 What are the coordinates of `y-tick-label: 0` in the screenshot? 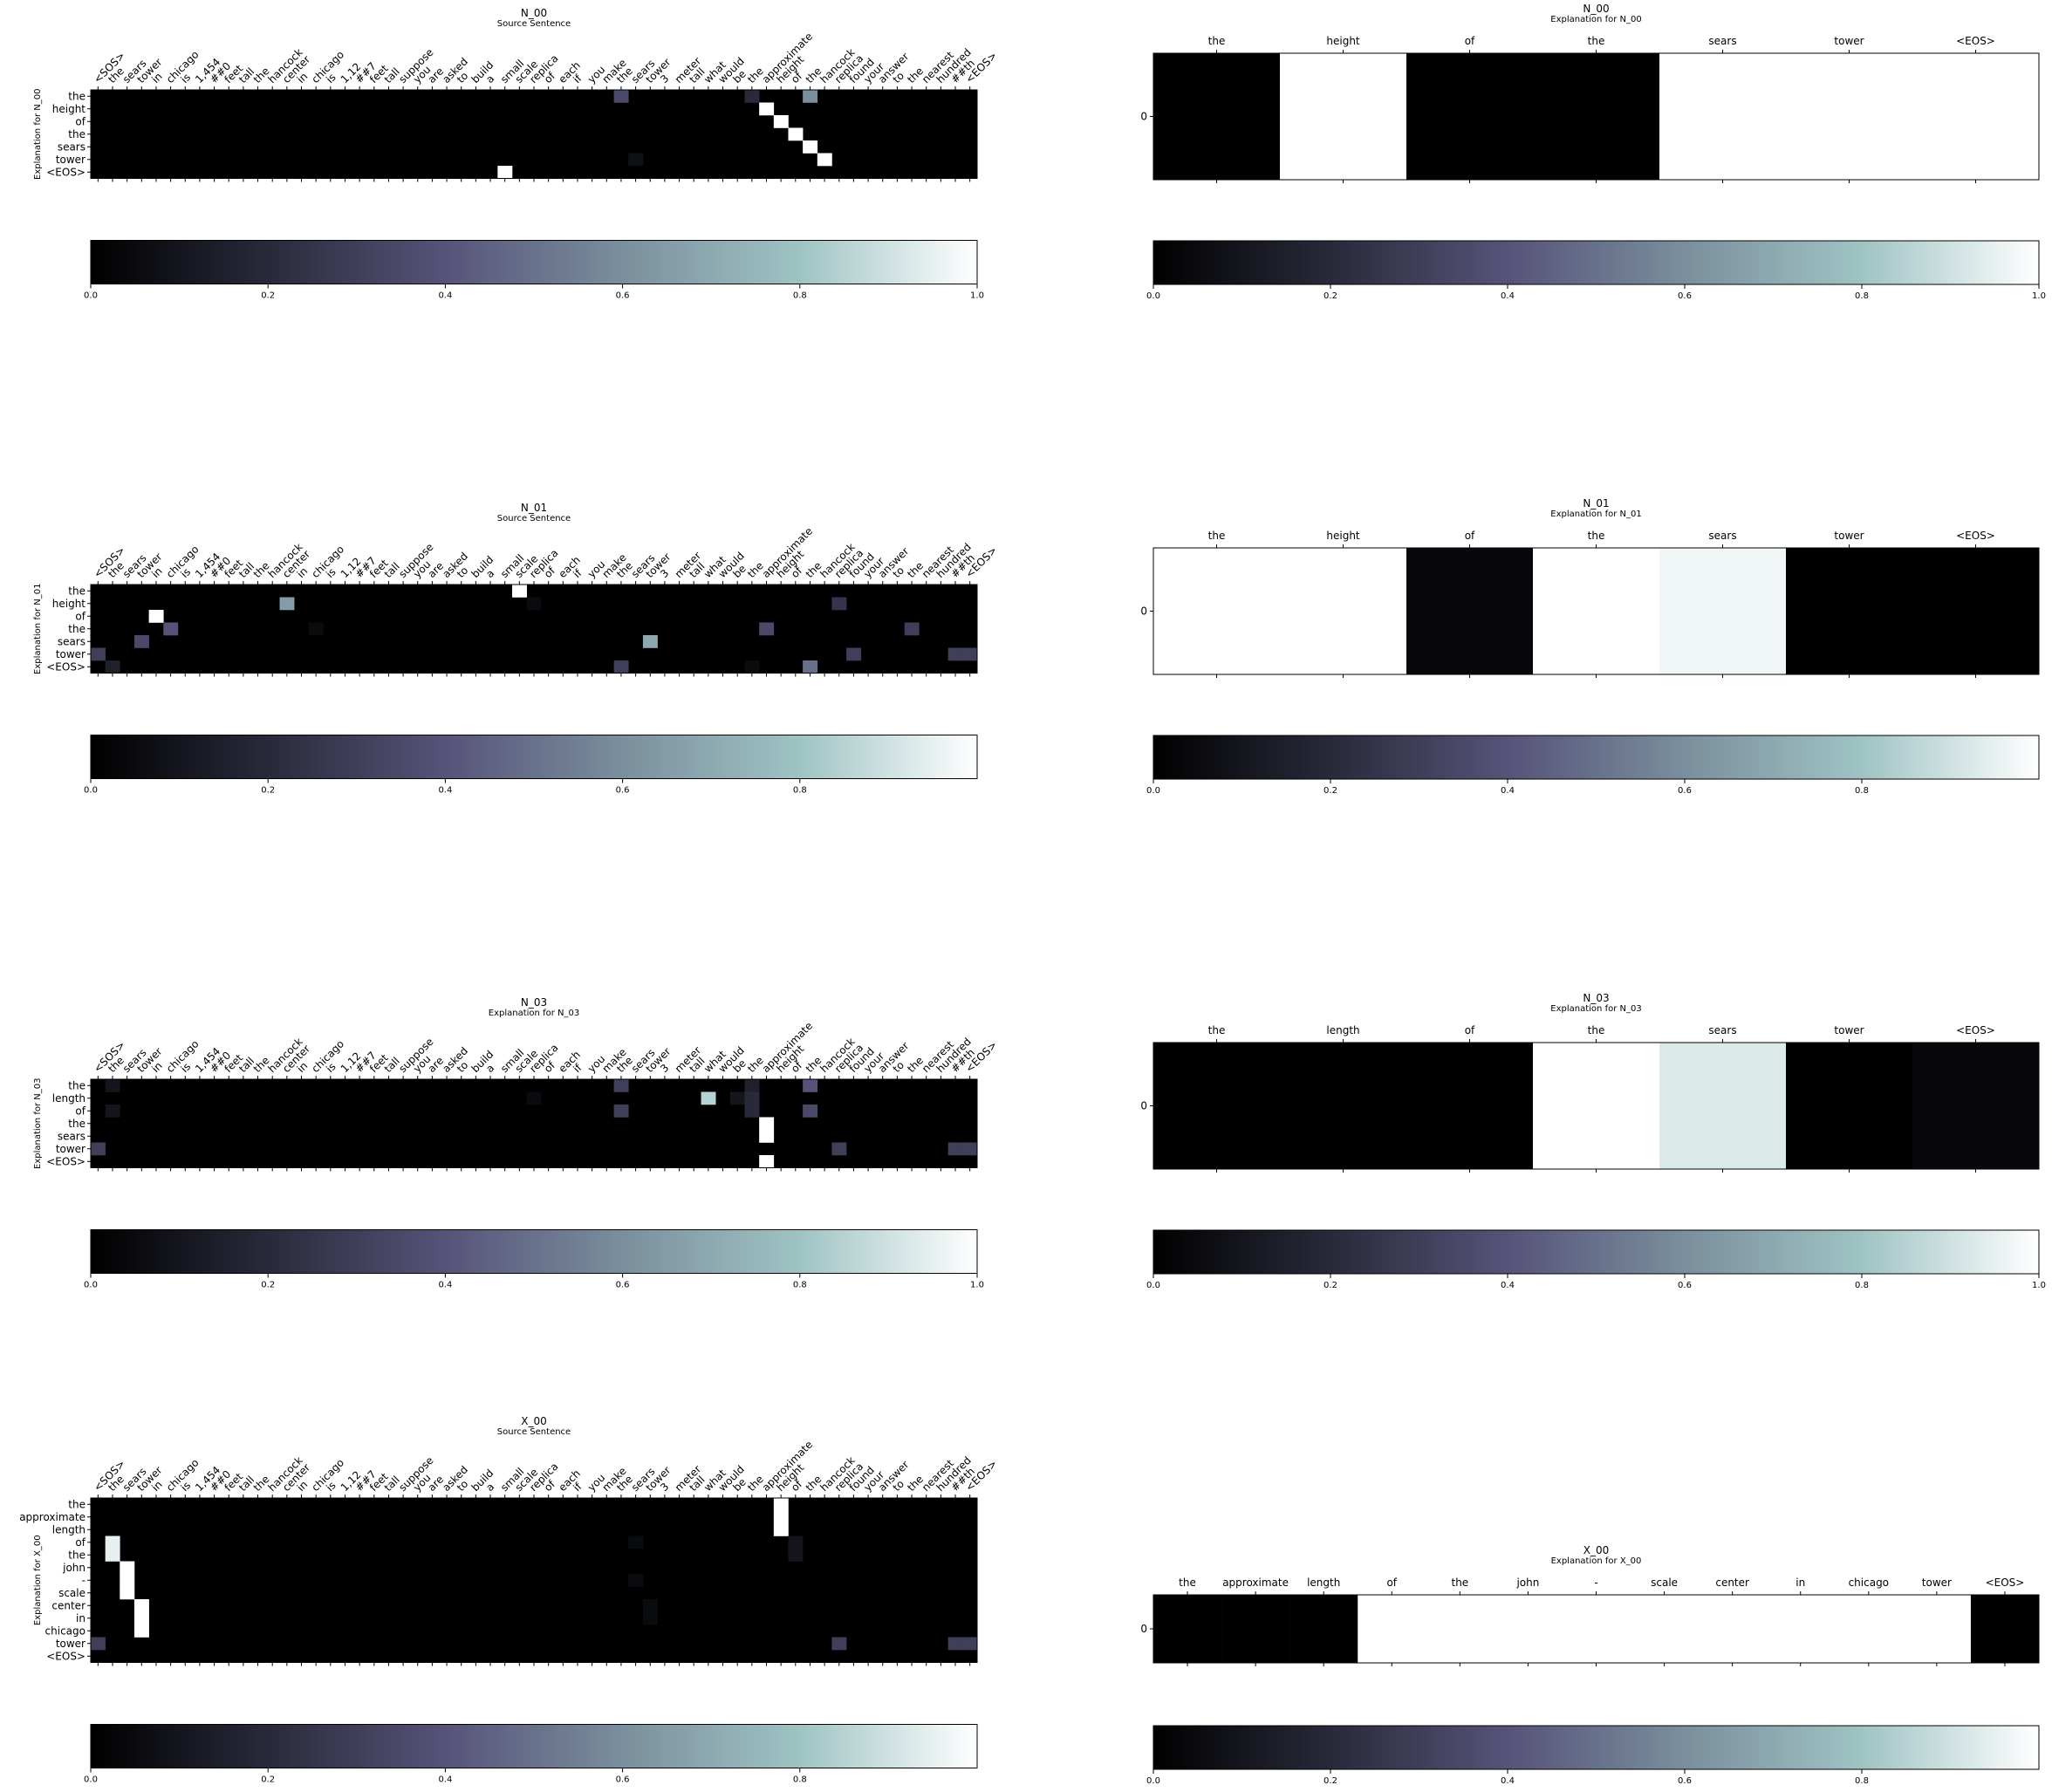 It's located at (1143, 117).